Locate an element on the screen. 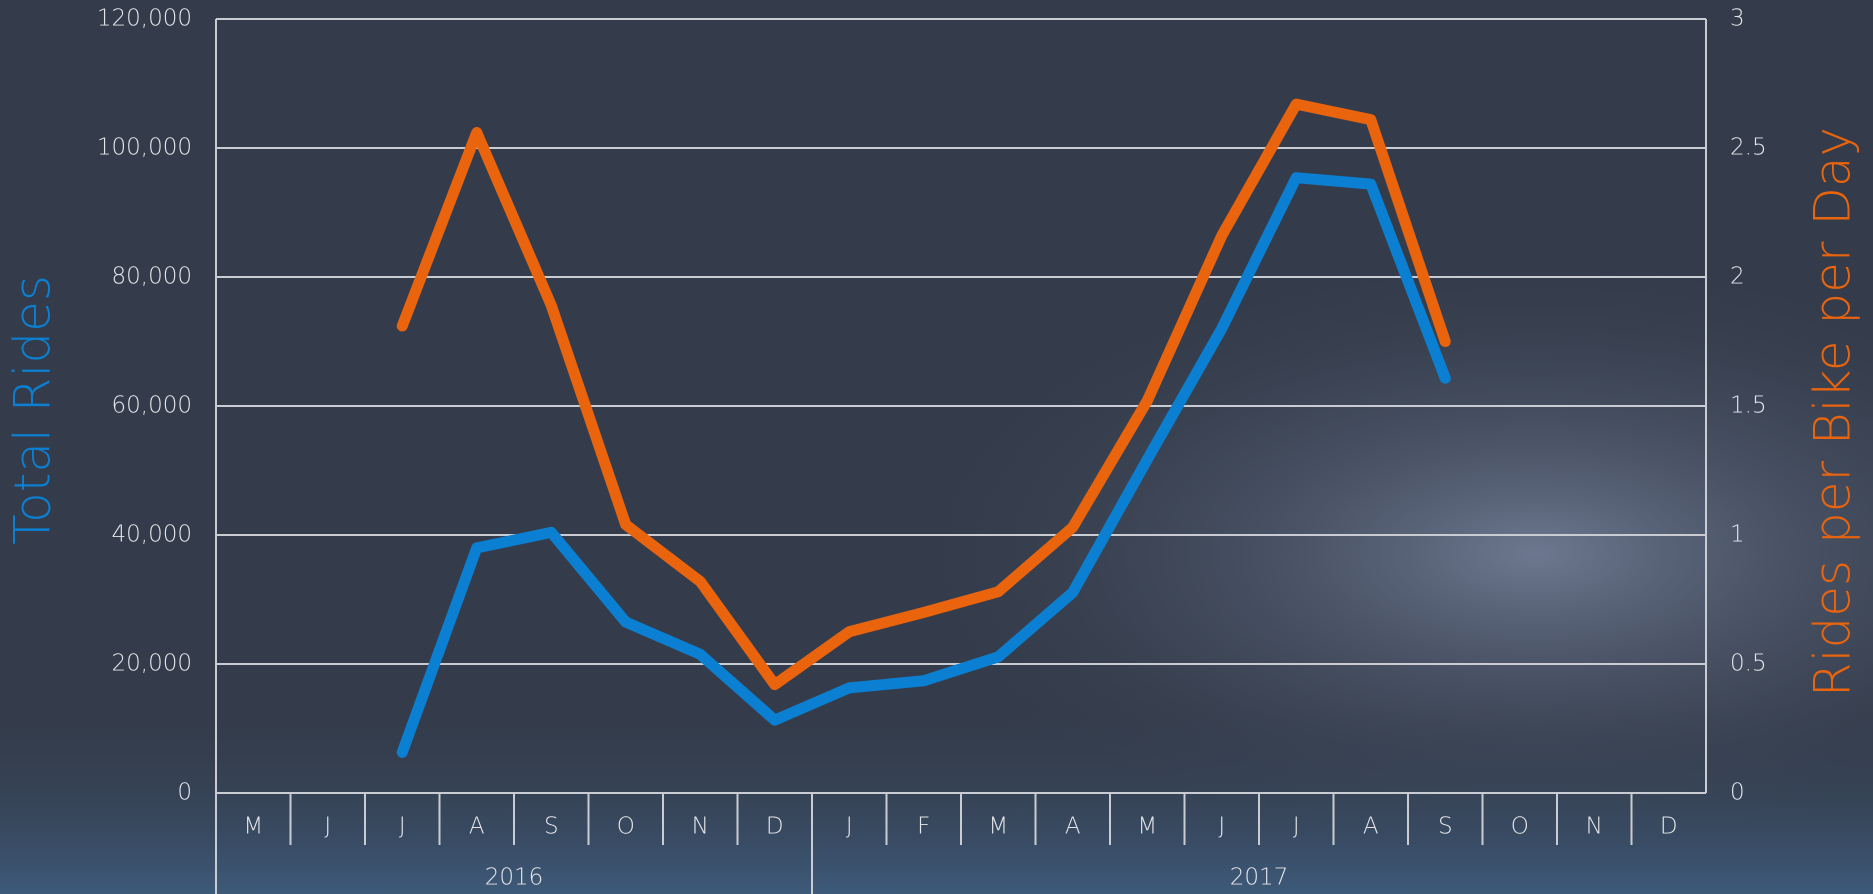 The image size is (1873, 894). y2-tick-label: 2 is located at coordinates (1737, 277).